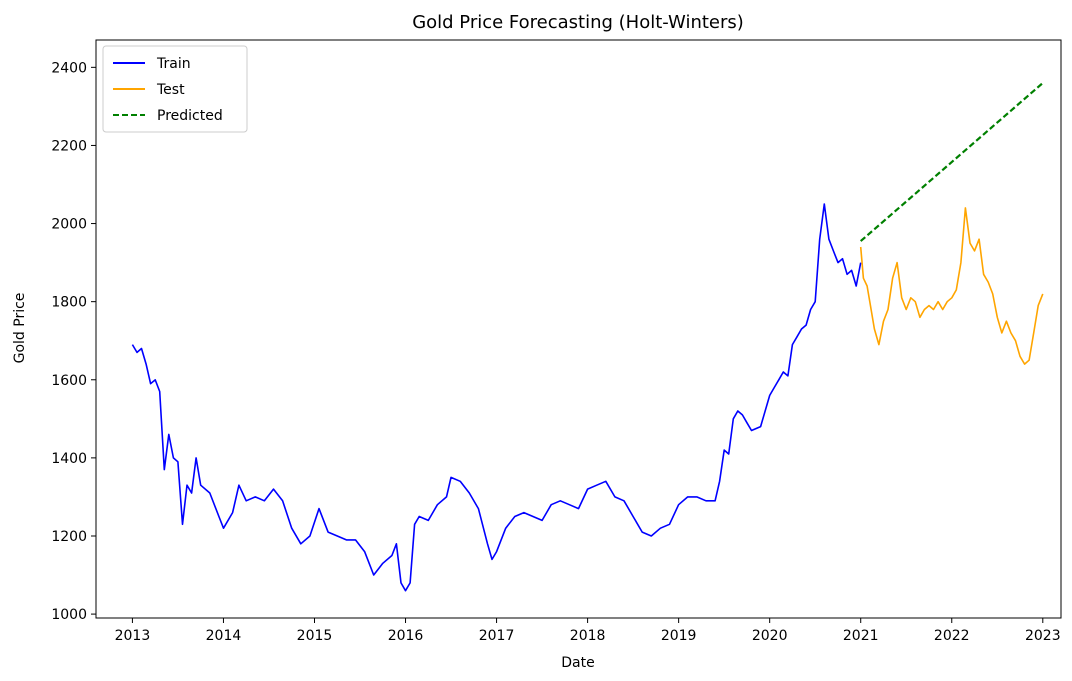 The height and width of the screenshot is (681, 1072). I want to click on legend-label-predicted: Predicted, so click(190, 116).